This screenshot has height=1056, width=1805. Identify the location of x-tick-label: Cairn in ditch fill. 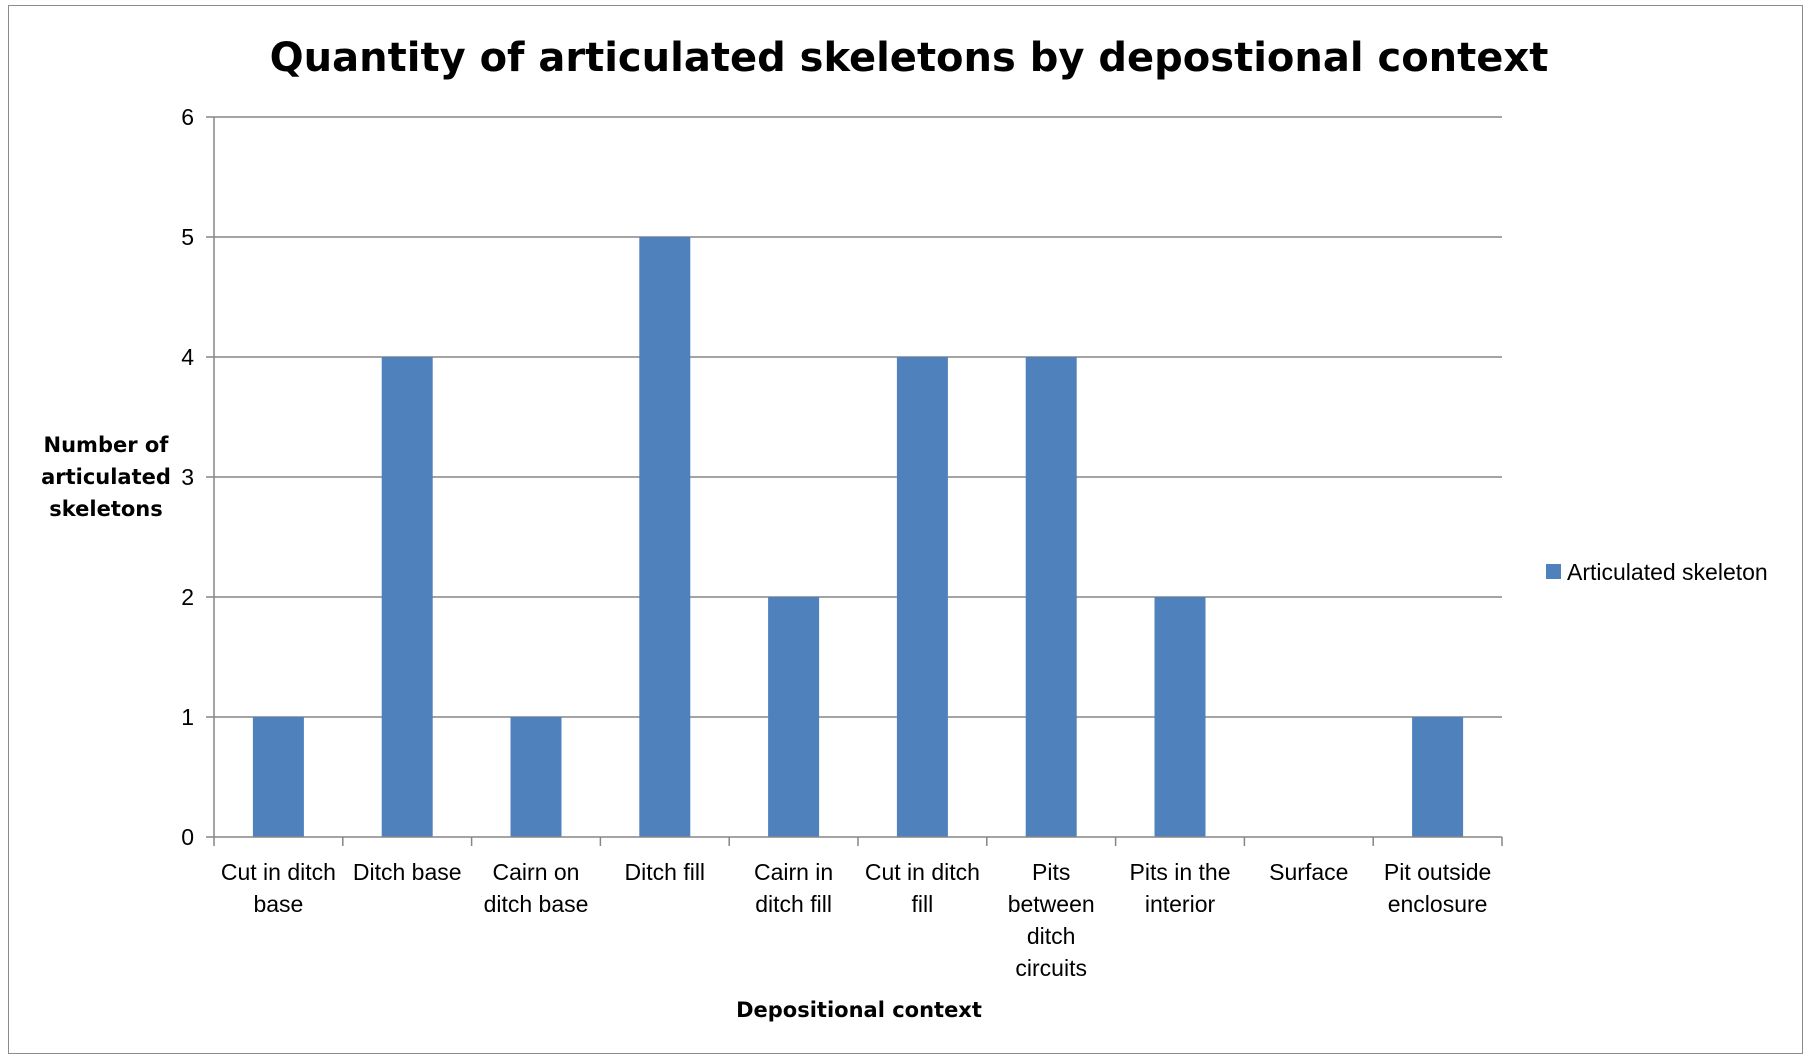
(793, 888).